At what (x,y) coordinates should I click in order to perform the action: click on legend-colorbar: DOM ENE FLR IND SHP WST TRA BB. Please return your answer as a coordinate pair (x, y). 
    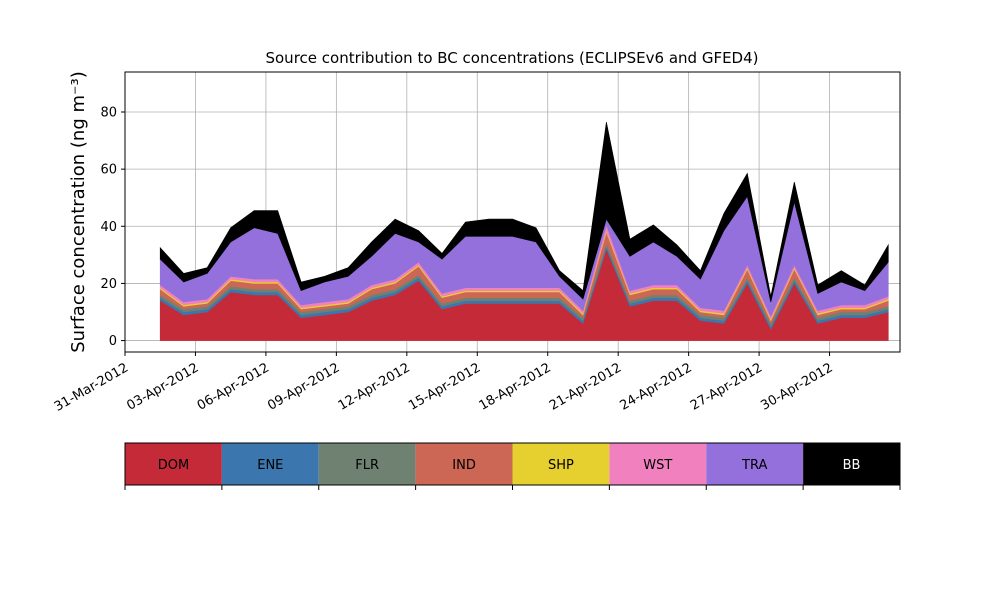
    Looking at the image, I should click on (512, 466).